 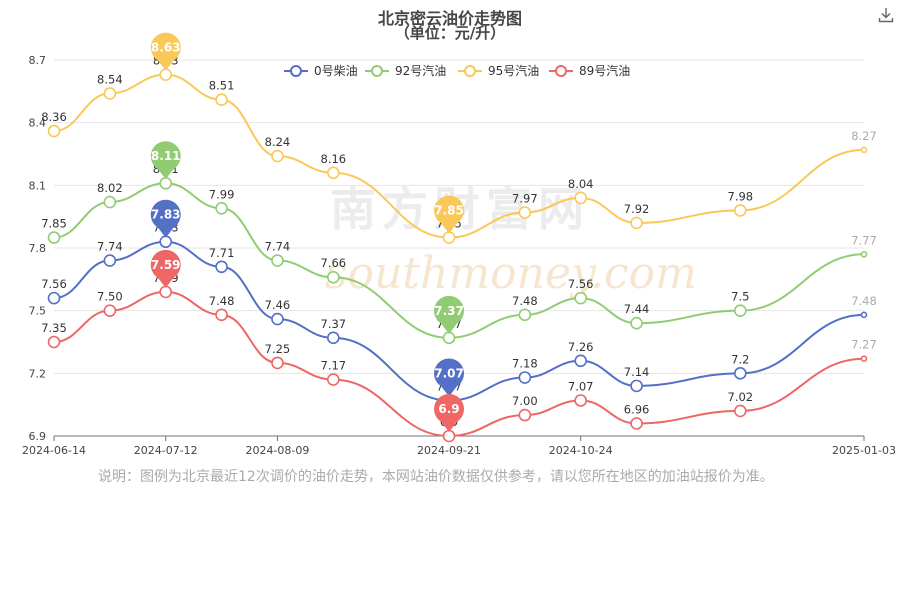 I want to click on data-label: 7.14, so click(x=637, y=372).